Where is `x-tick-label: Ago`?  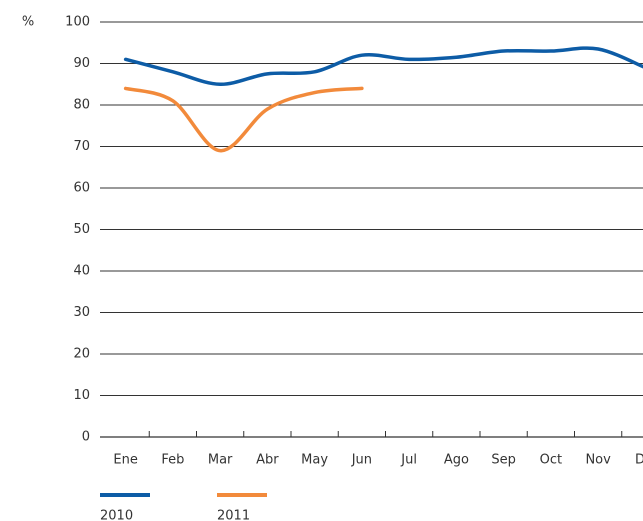
x-tick-label: Ago is located at coordinates (456, 460).